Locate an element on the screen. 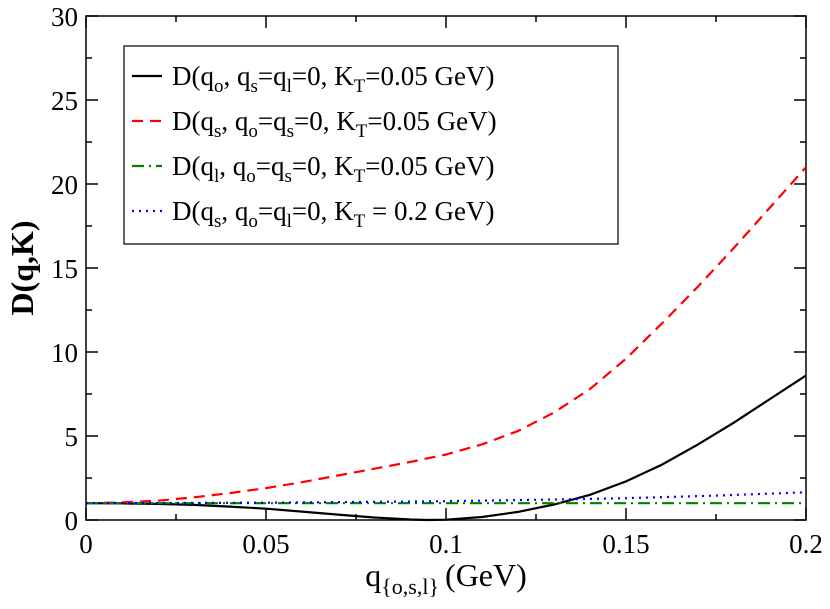 The height and width of the screenshot is (609, 830). y-tick-label: 10 is located at coordinates (64, 353).